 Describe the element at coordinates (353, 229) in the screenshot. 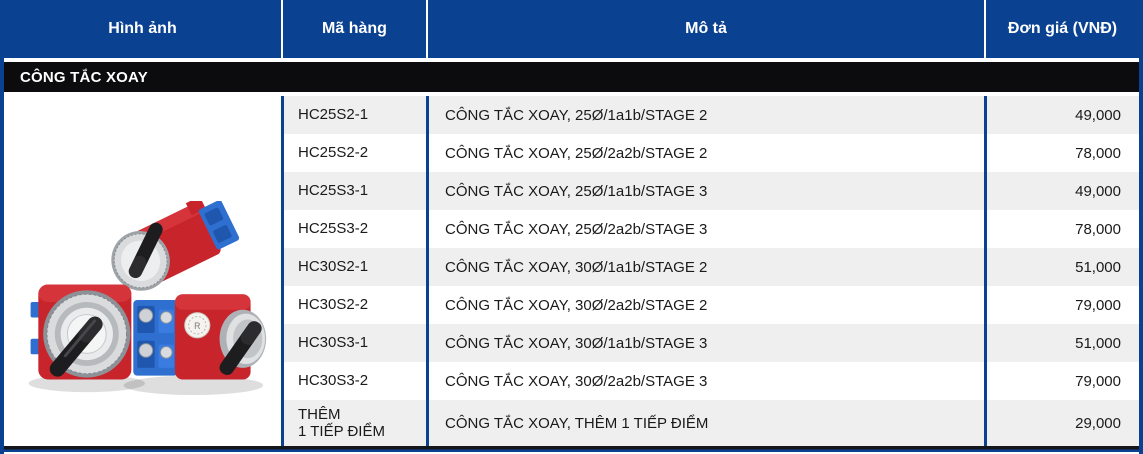

I see `product-code-cell: HC25S3-2` at that location.